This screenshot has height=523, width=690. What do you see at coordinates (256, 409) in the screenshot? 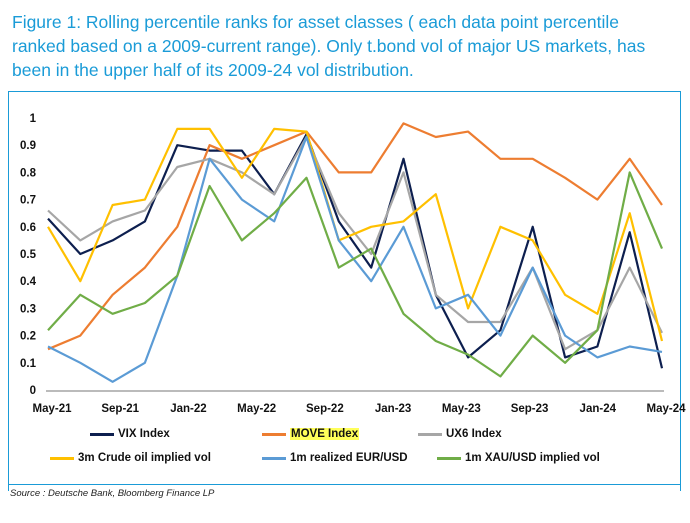
I see `x-tick-label: May-22` at bounding box center [256, 409].